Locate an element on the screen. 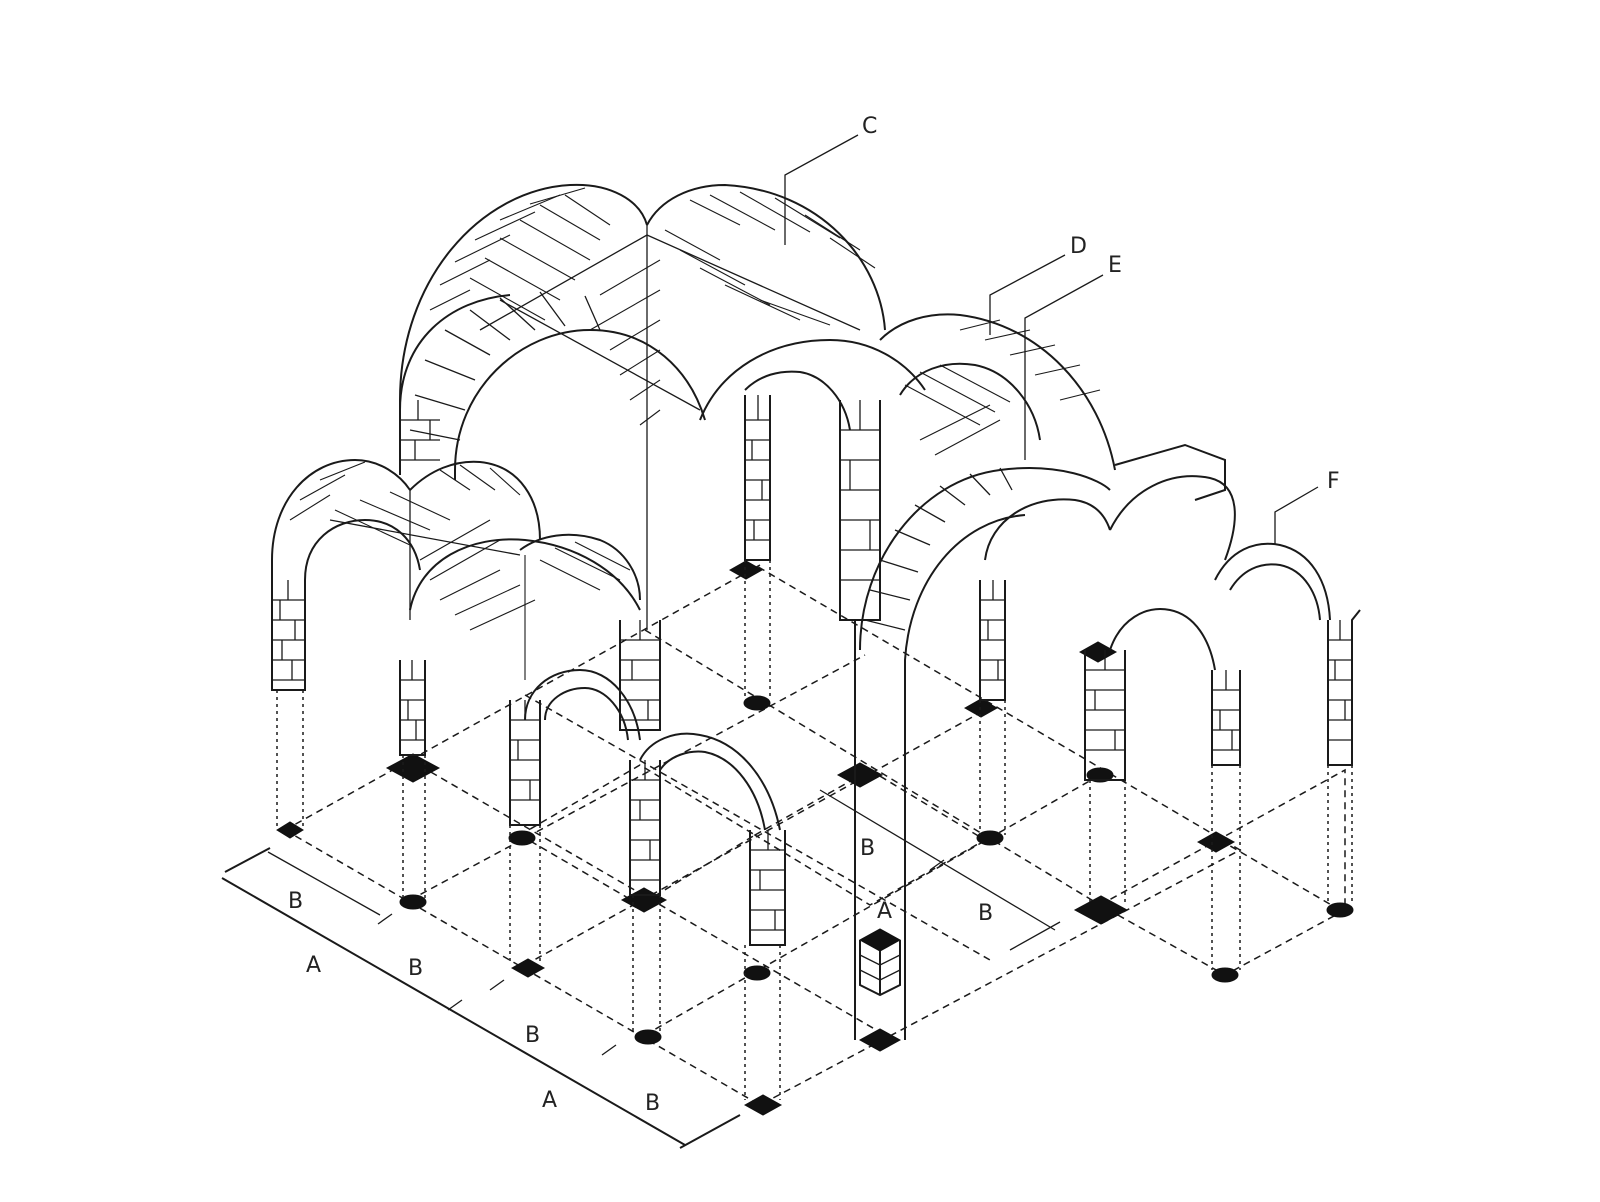 This screenshot has width=1600, height=1202. leader-f is located at coordinates (1296, 515).